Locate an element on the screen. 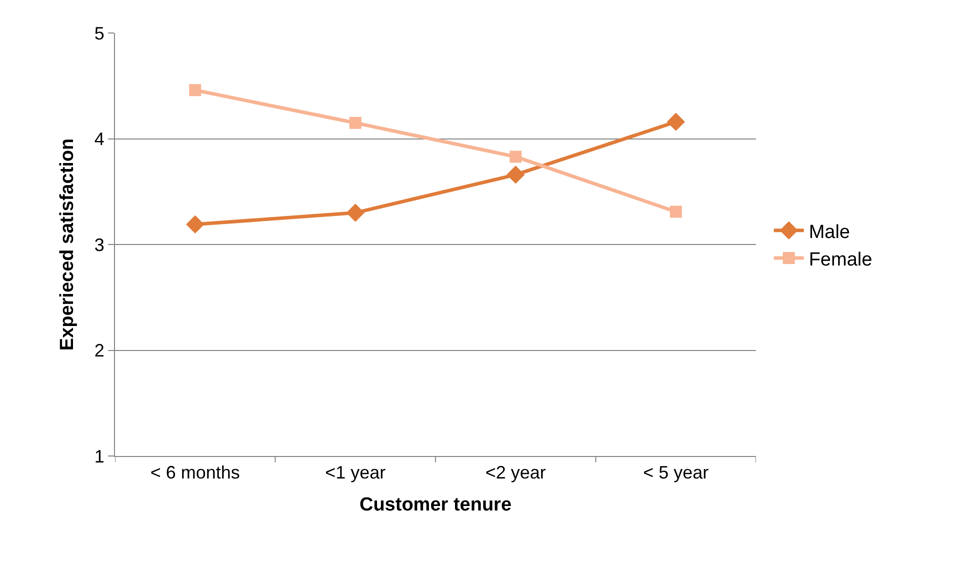 Image resolution: width=961 pixels, height=581 pixels. x-tick-label: < 6 months is located at coordinates (195, 472).